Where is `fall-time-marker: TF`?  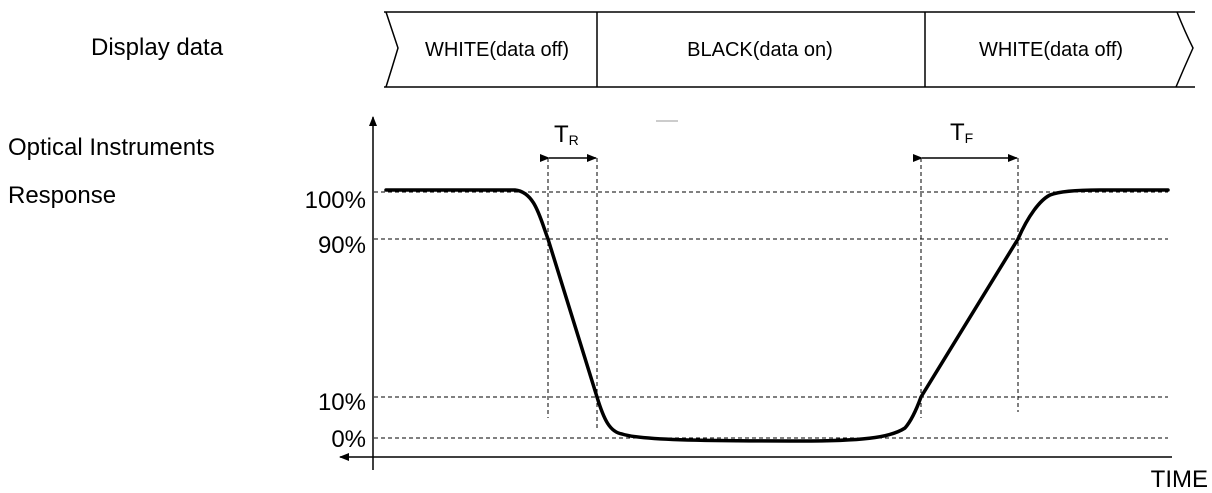 fall-time-marker: TF is located at coordinates (965, 140).